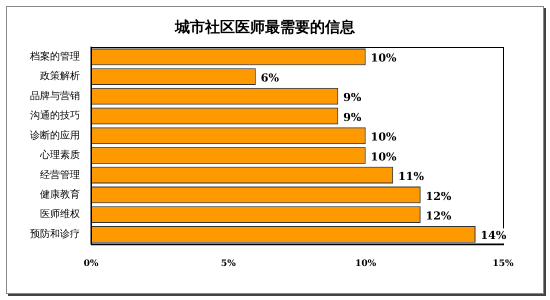 The image size is (550, 300). Describe the element at coordinates (60, 214) in the screenshot. I see `y-tick-label: 医师维权` at that location.